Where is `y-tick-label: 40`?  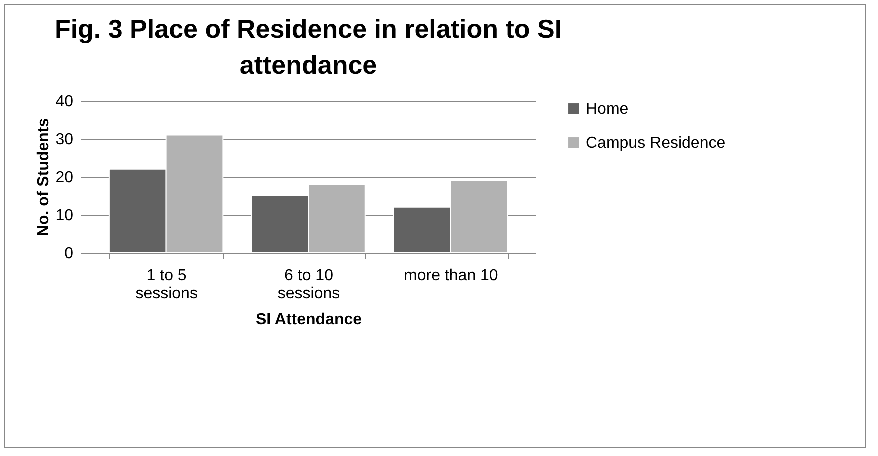
y-tick-label: 40 is located at coordinates (65, 102).